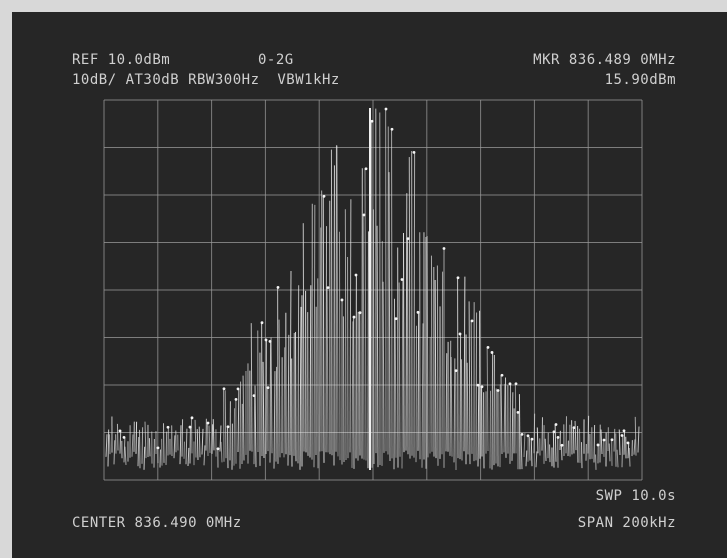  Describe the element at coordinates (636, 496) in the screenshot. I see `sweep-time: SWP 10.0s` at that location.